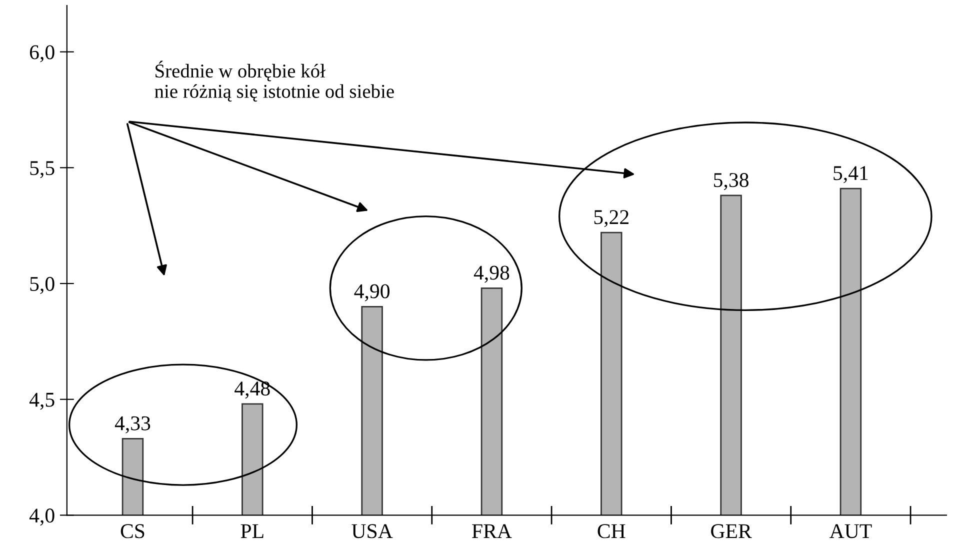 This screenshot has width=956, height=551. What do you see at coordinates (252, 390) in the screenshot?
I see `data-label: 4,48` at bounding box center [252, 390].